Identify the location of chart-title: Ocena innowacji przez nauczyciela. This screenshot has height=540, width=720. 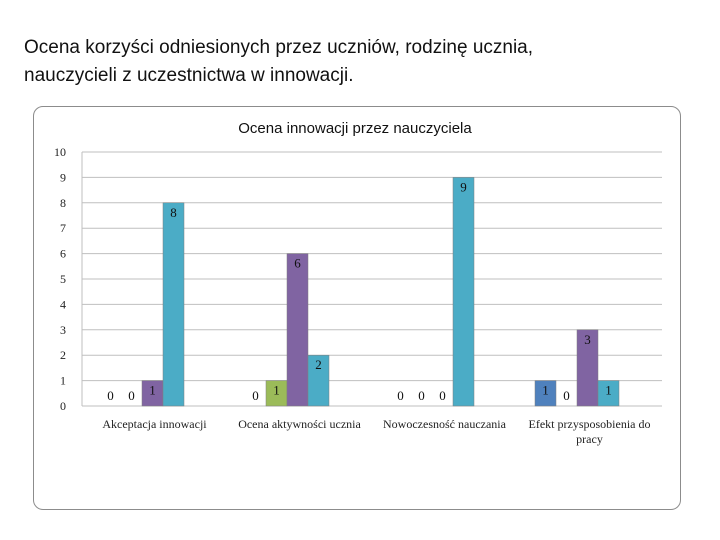
(355, 128).